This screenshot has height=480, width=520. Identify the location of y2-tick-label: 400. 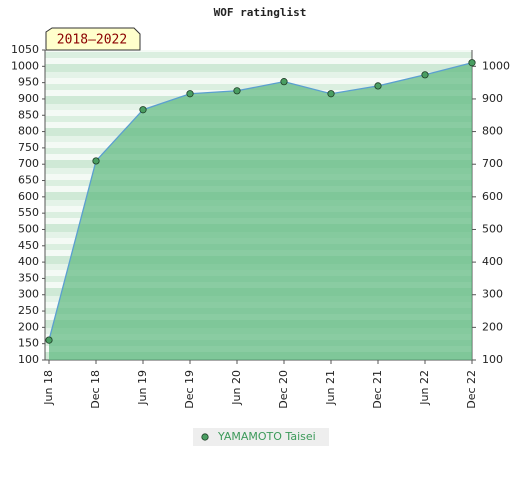
(492, 261).